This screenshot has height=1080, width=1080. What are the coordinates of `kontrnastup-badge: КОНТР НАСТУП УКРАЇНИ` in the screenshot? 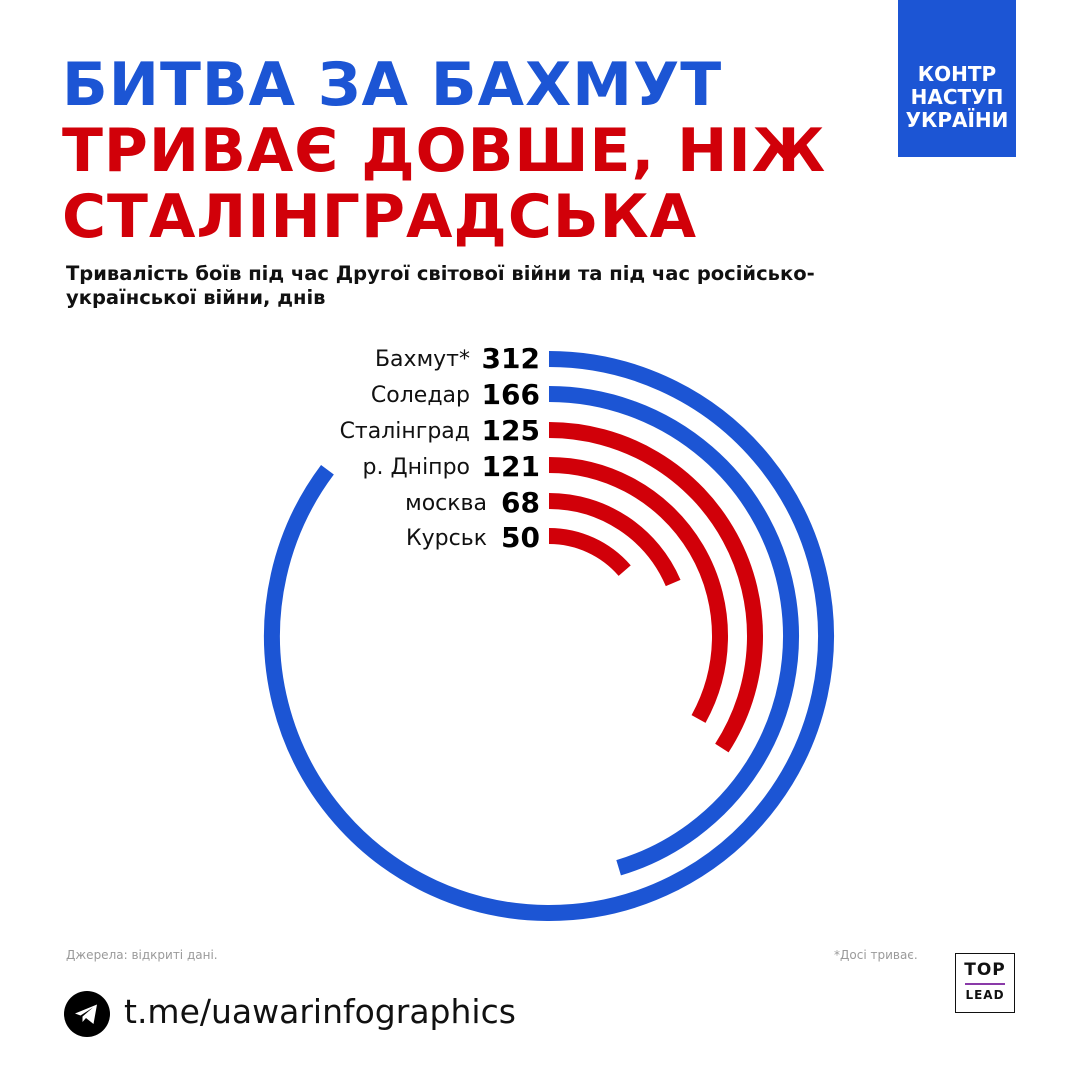 It's located at (957, 78).